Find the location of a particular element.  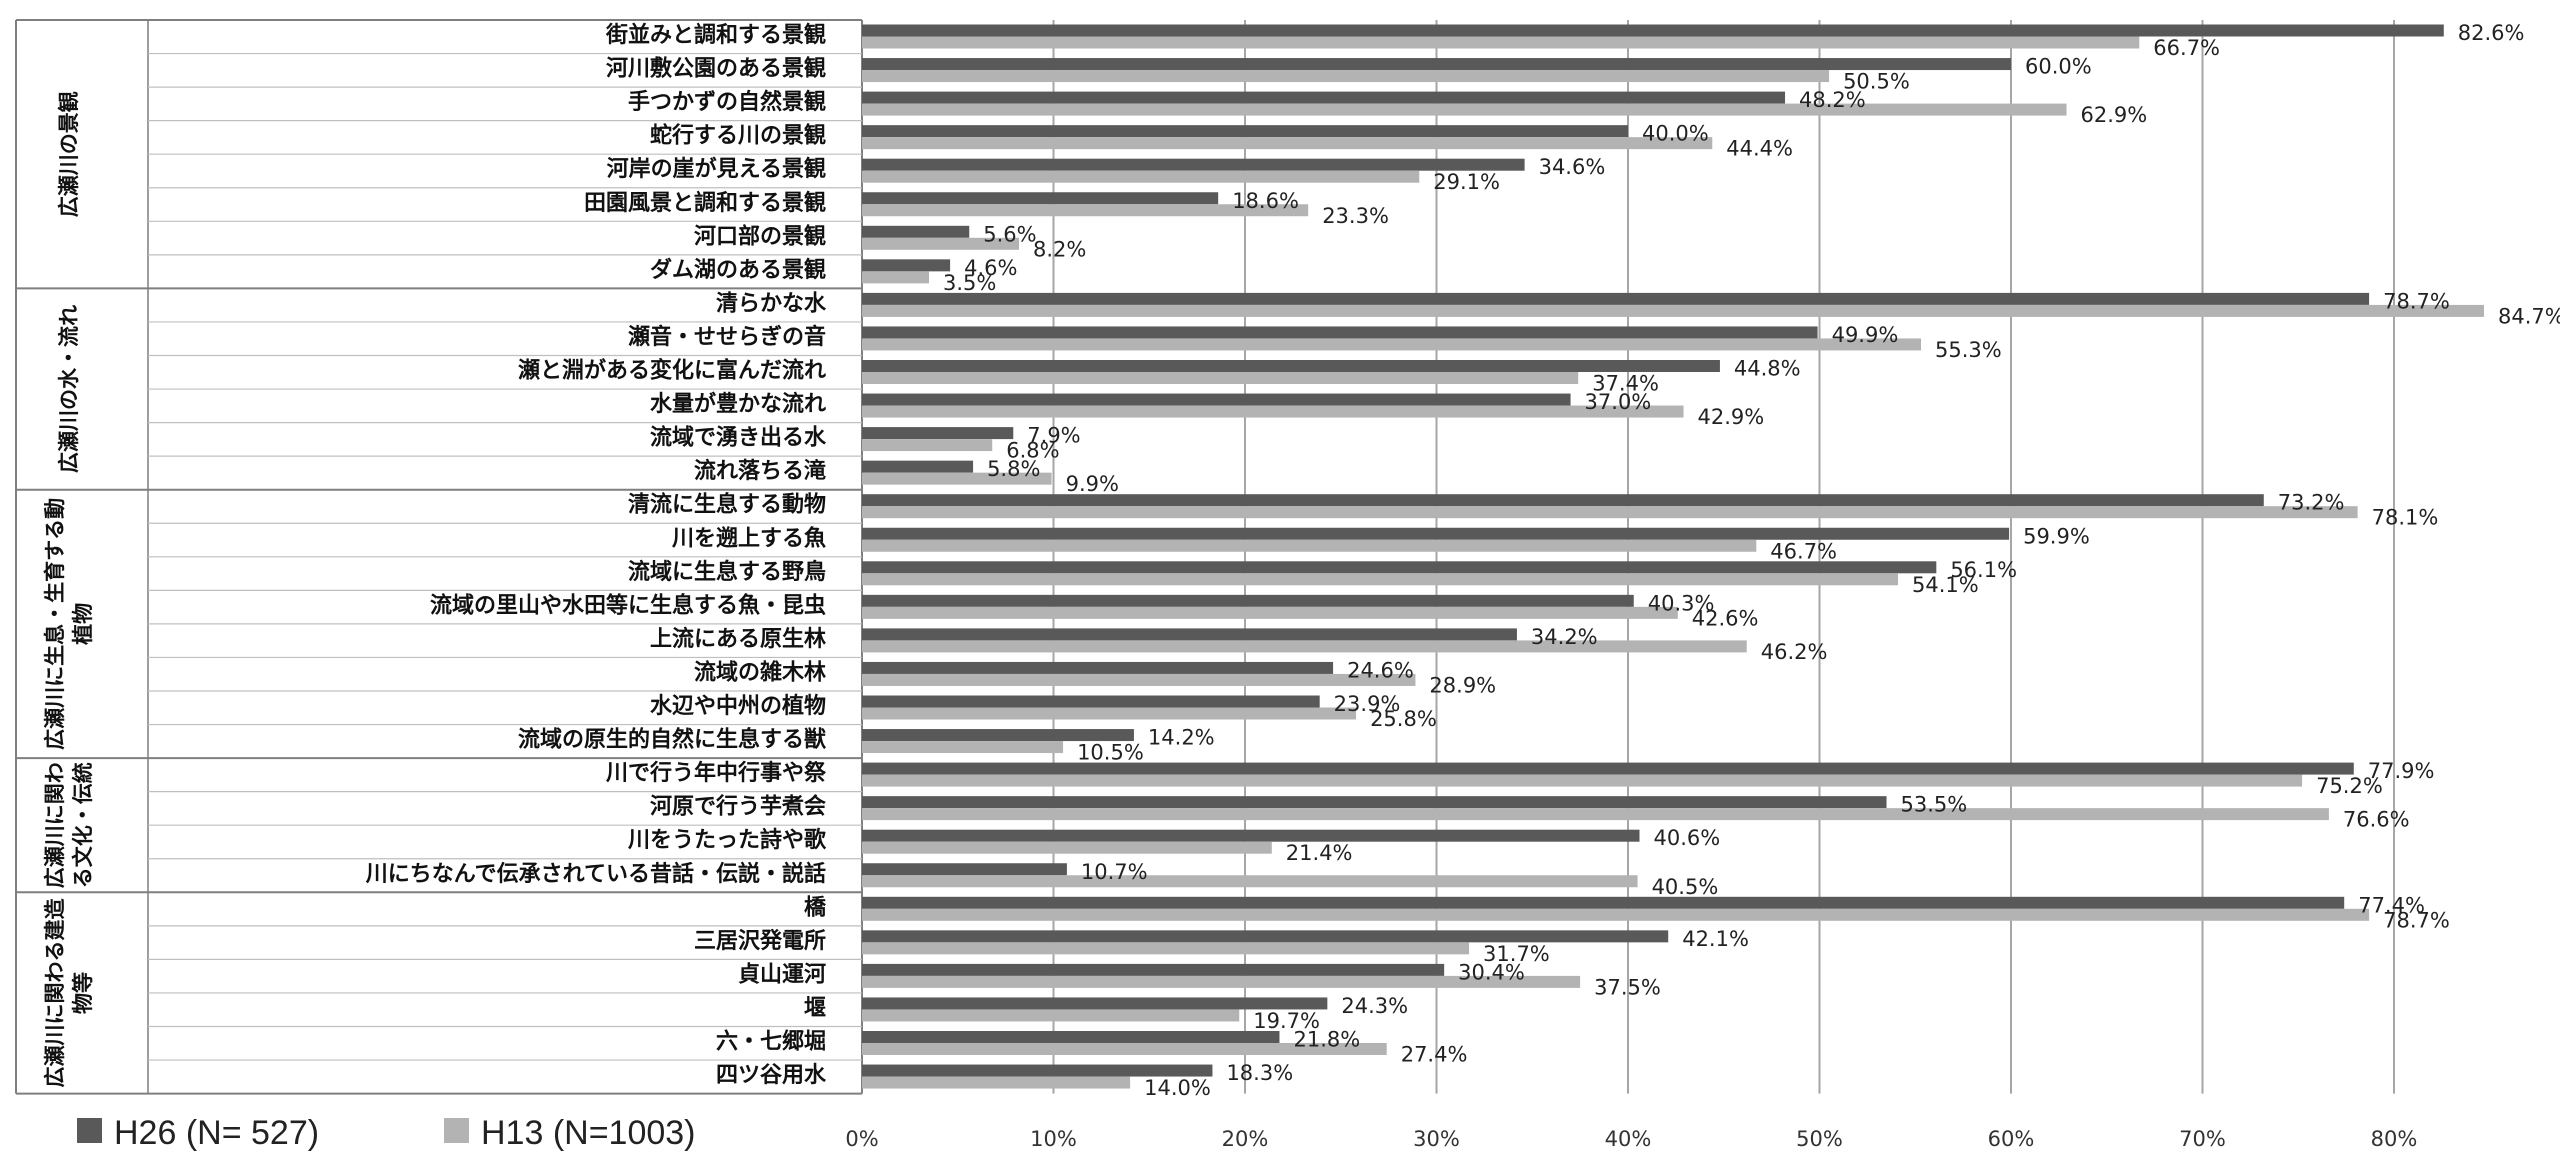

value-label-h13: 44.4% is located at coordinates (1759, 149).